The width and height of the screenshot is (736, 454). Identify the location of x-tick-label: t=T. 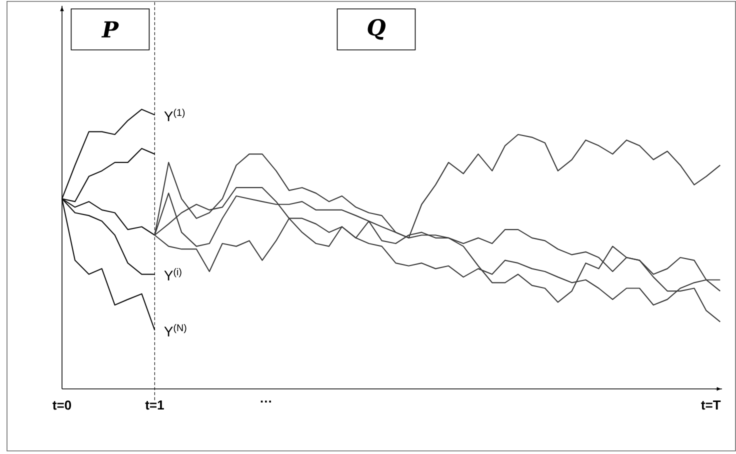
(711, 405).